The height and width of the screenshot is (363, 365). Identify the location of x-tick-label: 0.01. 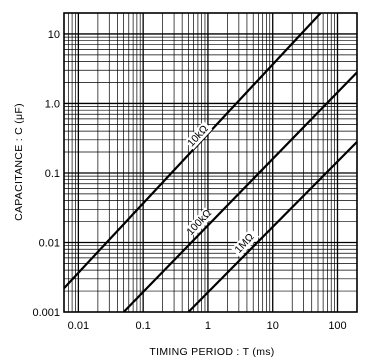
(78, 326).